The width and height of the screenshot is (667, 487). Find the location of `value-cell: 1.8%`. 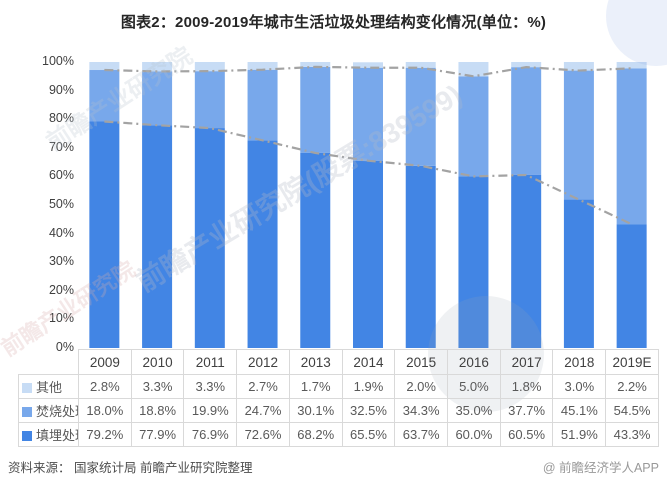

value-cell: 1.8% is located at coordinates (526, 386).